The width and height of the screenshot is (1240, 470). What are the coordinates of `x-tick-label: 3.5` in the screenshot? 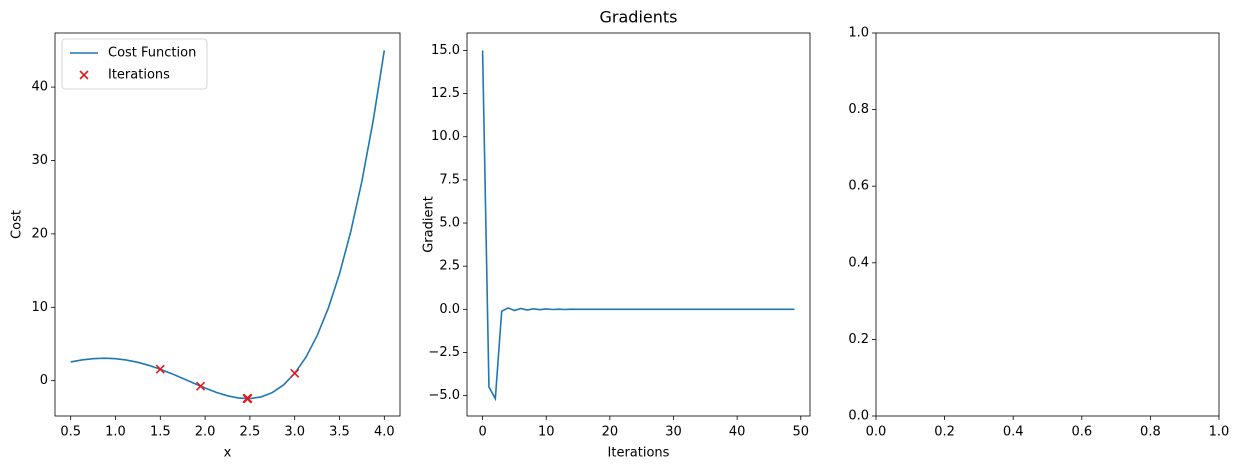 It's located at (339, 432).